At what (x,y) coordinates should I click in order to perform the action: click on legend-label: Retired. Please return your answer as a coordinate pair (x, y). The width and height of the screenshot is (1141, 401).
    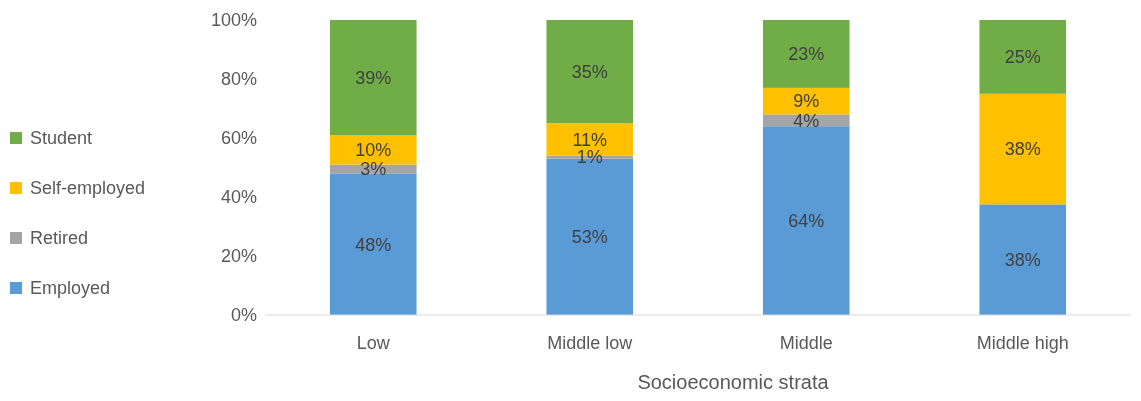
    Looking at the image, I should click on (59, 238).